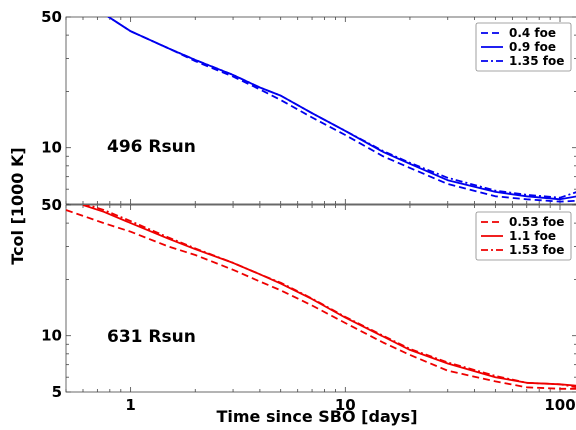 The height and width of the screenshot is (430, 576). What do you see at coordinates (151, 337) in the screenshot?
I see `panel-annotation: 631 Rsun` at bounding box center [151, 337].